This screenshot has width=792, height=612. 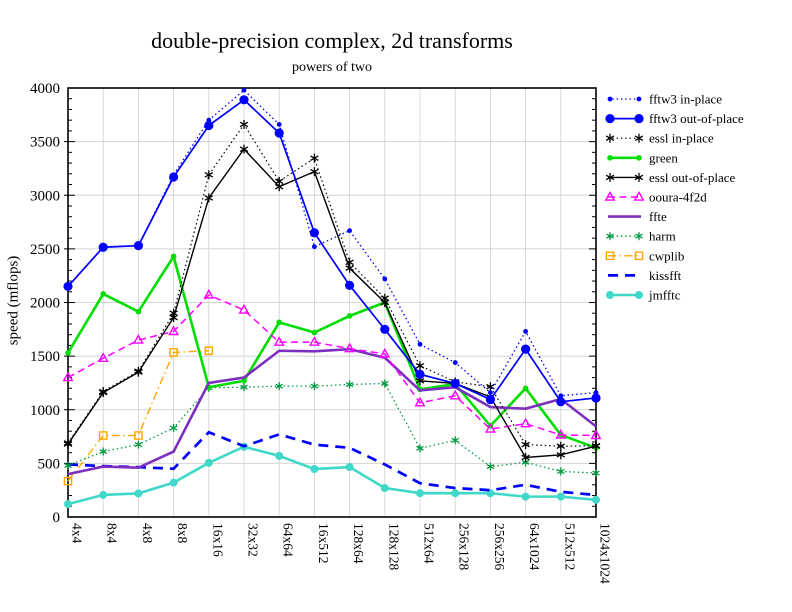 What do you see at coordinates (288, 540) in the screenshot?
I see `x-tick-label: 64x64` at bounding box center [288, 540].